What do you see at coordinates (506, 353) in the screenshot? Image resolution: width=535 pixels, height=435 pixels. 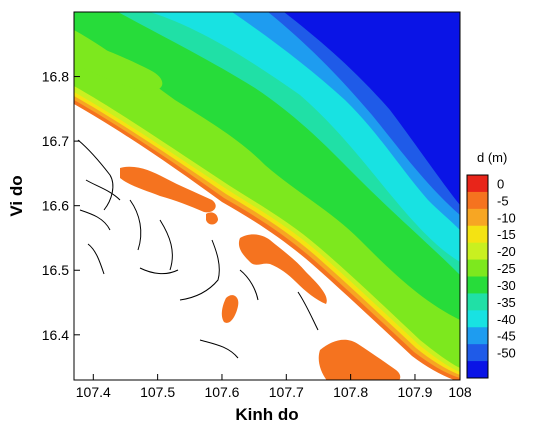 I see `colorbar-level-label: -50` at bounding box center [506, 353].